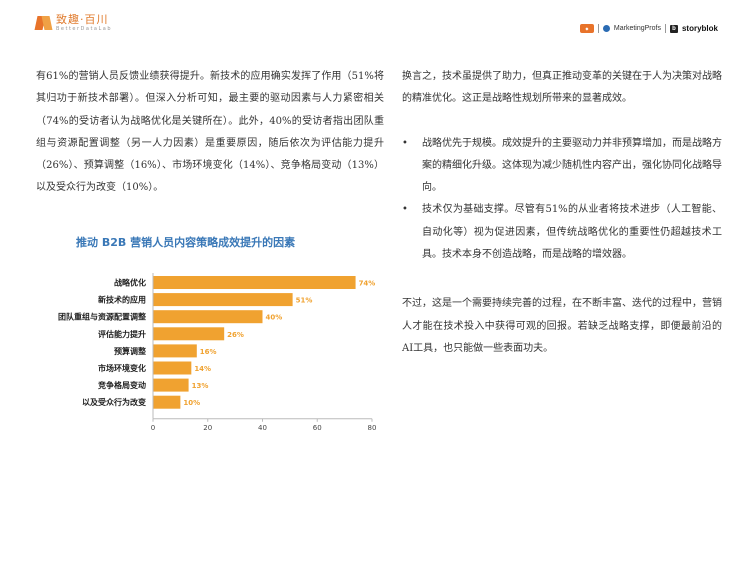 The image size is (752, 564). I want to click on category-label: 新技术的应用, so click(122, 300).